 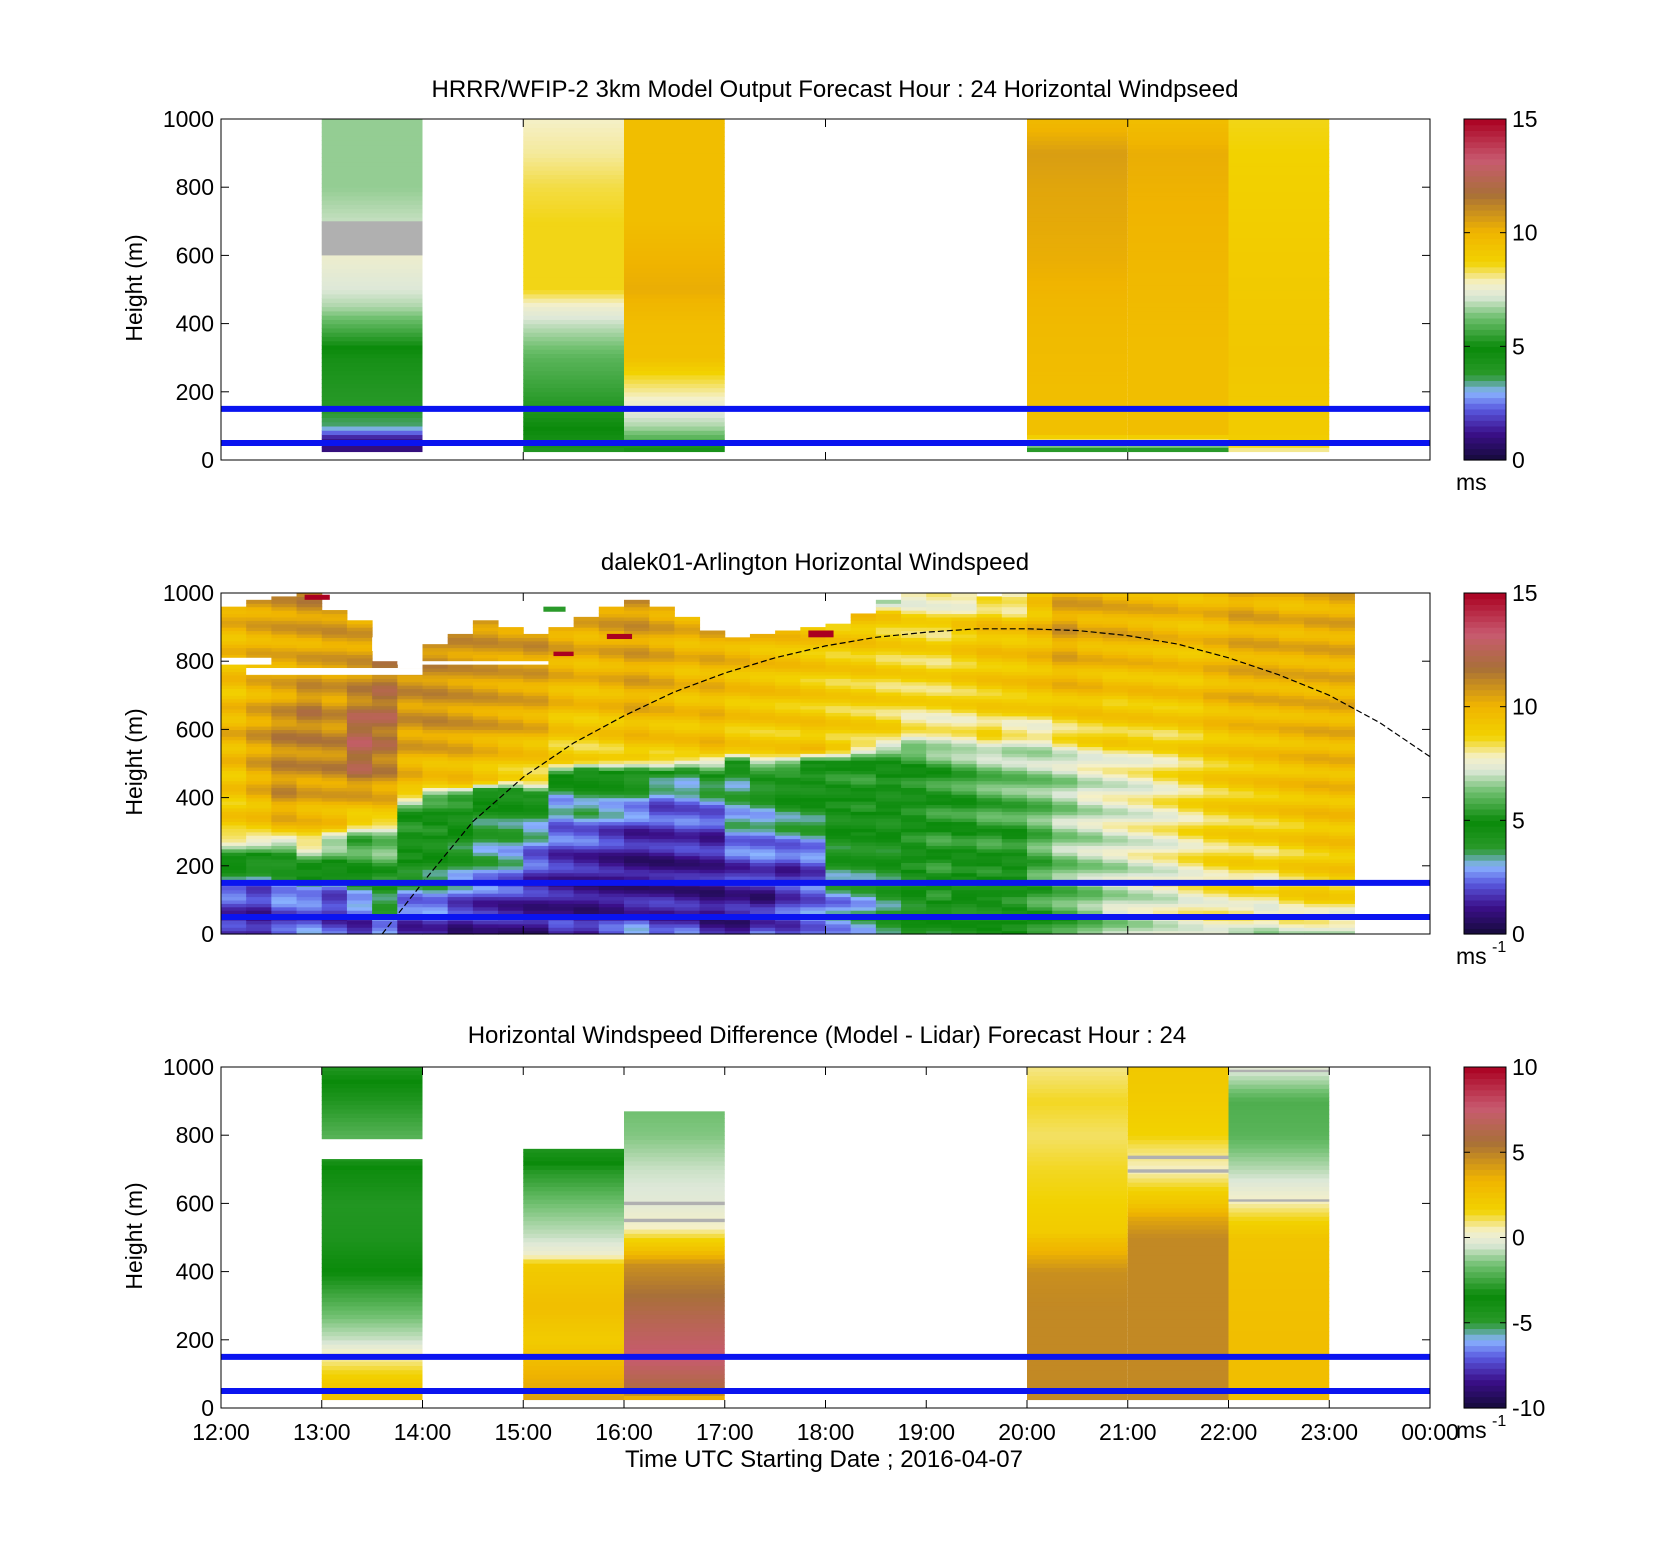 I want to click on colorbar-swatch, so click(x=1485, y=423).